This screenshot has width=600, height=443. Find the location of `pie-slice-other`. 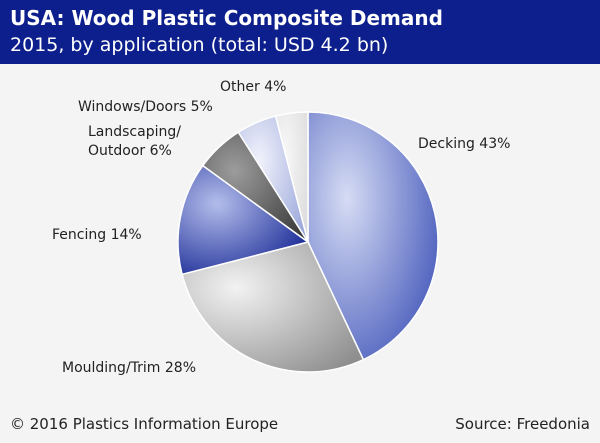

pie-slice-other is located at coordinates (291, 177).